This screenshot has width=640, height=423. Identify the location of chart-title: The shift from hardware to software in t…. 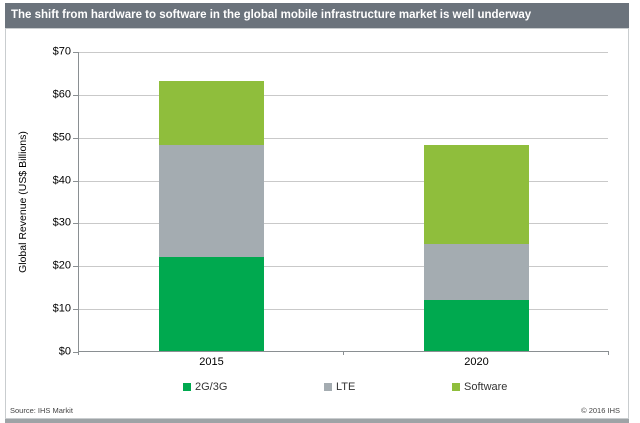
(271, 15).